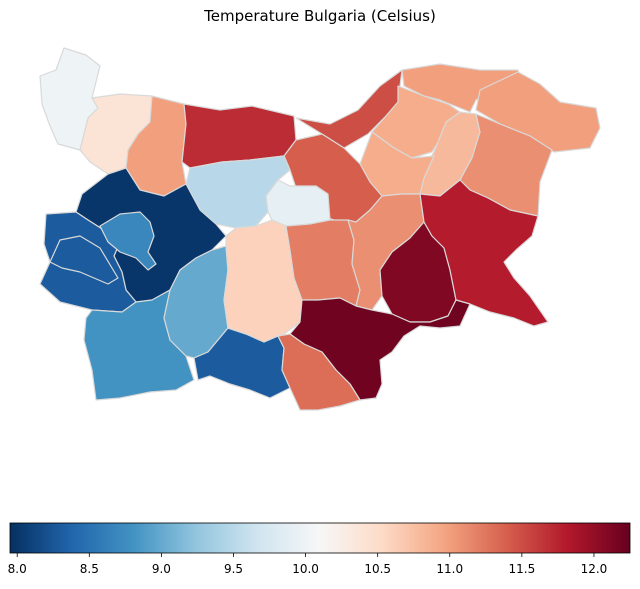 The width and height of the screenshot is (640, 589). I want to click on region-sofia-city, so click(128, 241).